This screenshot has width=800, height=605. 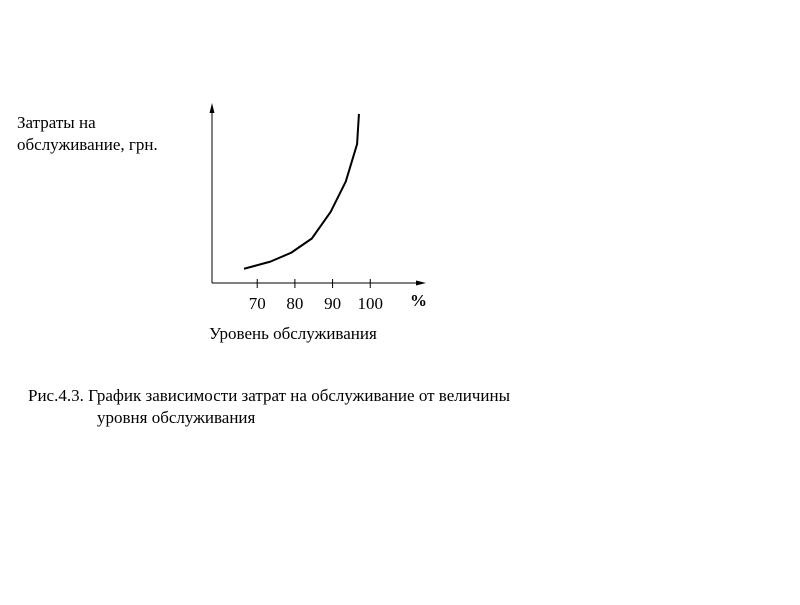 What do you see at coordinates (421, 283) in the screenshot?
I see `x-axis-arrow` at bounding box center [421, 283].